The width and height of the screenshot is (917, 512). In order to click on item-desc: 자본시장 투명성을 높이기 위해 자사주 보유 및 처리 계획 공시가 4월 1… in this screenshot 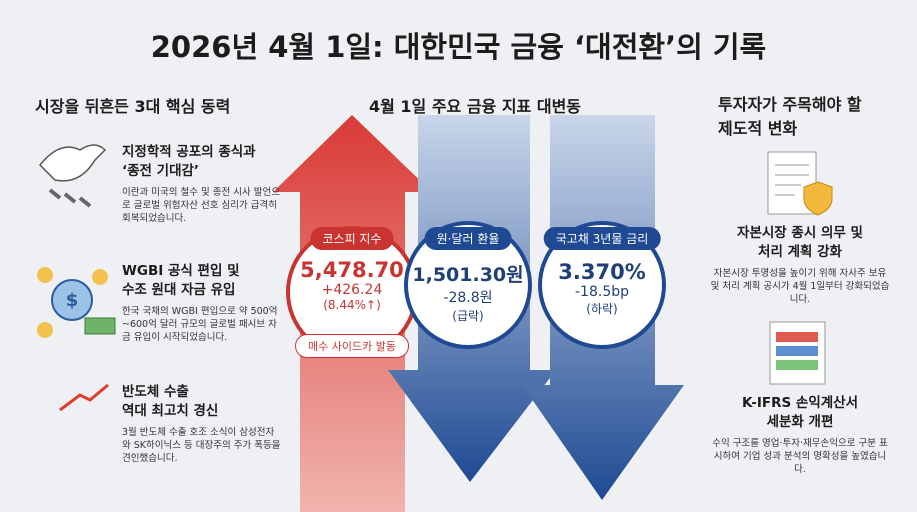, I will do `click(800, 286)`.